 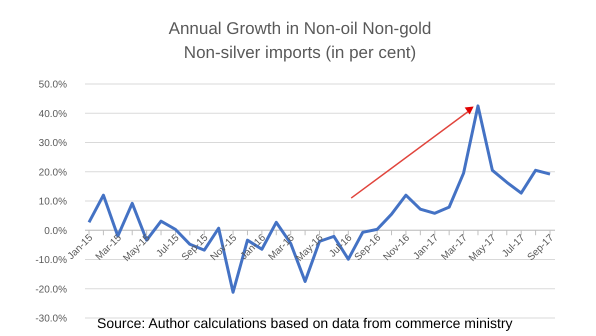 What do you see at coordinates (53, 85) in the screenshot?
I see `y-tick-label: 50.0%` at bounding box center [53, 85].